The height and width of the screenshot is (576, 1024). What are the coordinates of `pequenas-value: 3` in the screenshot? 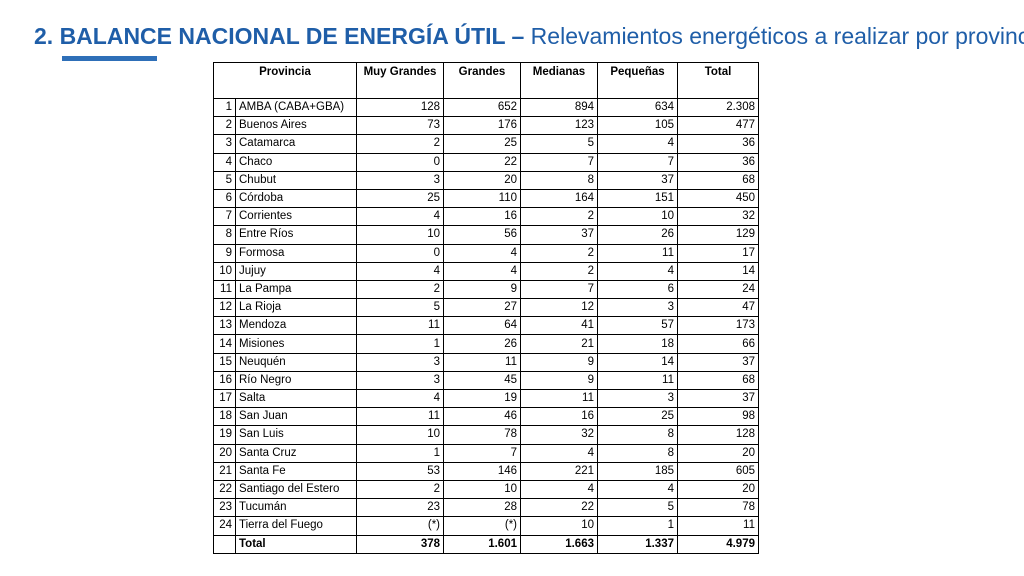 It's located at (637, 398).